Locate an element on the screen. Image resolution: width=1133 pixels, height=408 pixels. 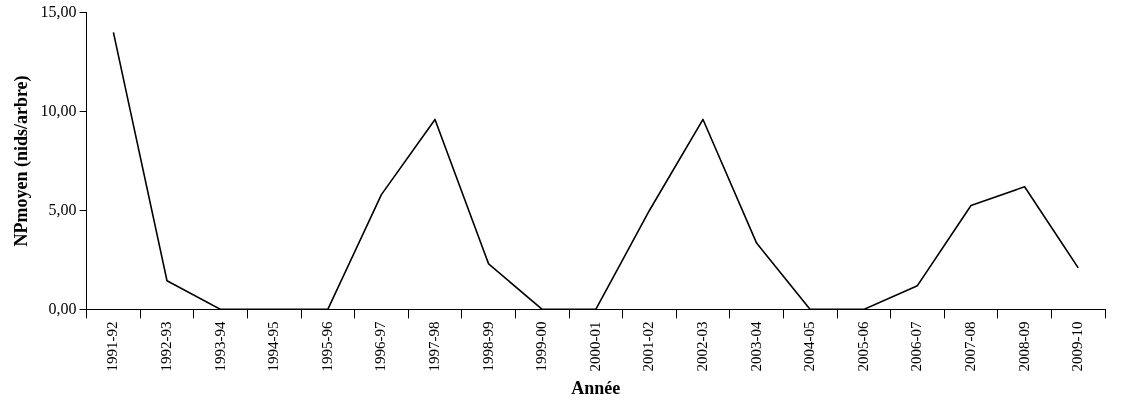
x-tick-label: 2003-04 is located at coordinates (755, 346).